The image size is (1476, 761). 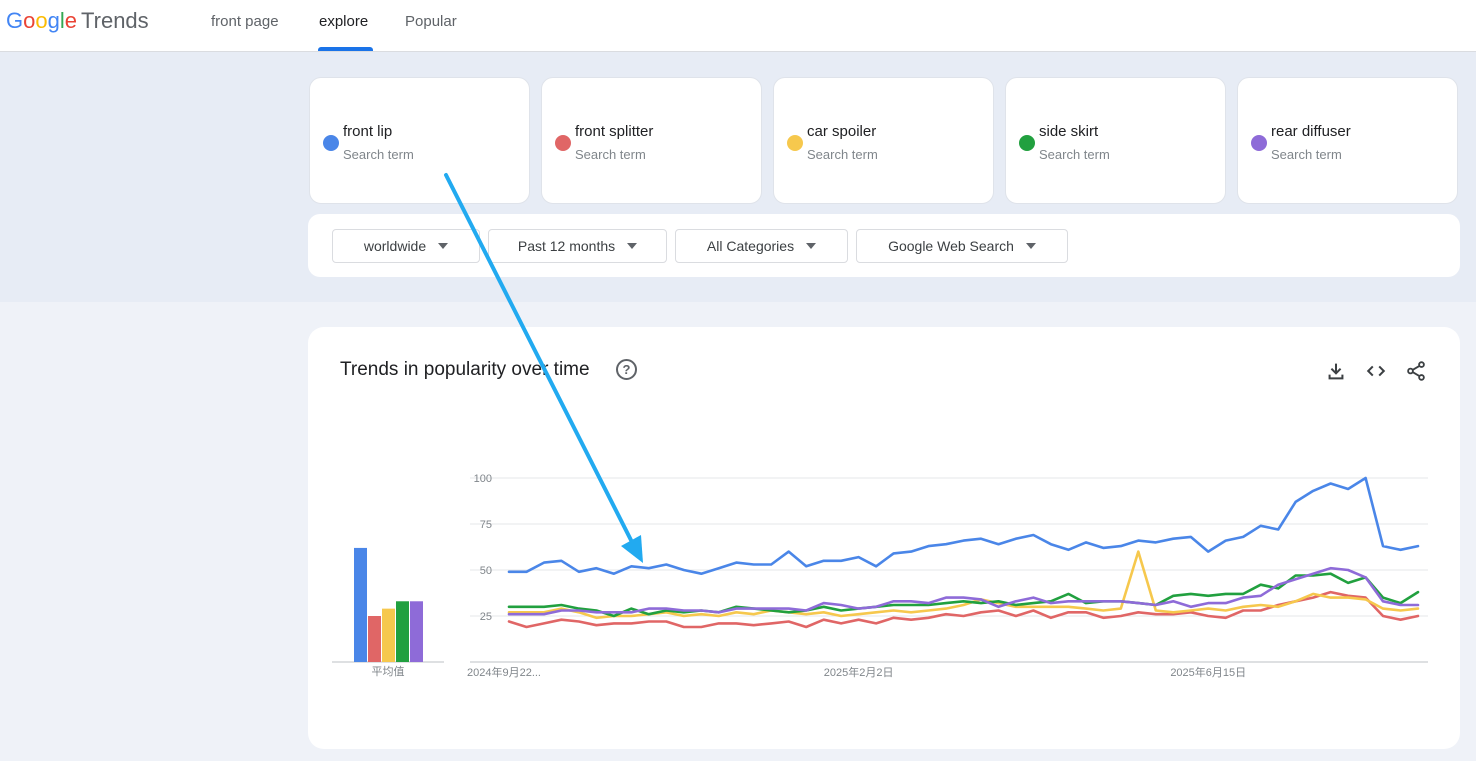 What do you see at coordinates (859, 672) in the screenshot?
I see `x-tick-label: 2025年2月2日` at bounding box center [859, 672].